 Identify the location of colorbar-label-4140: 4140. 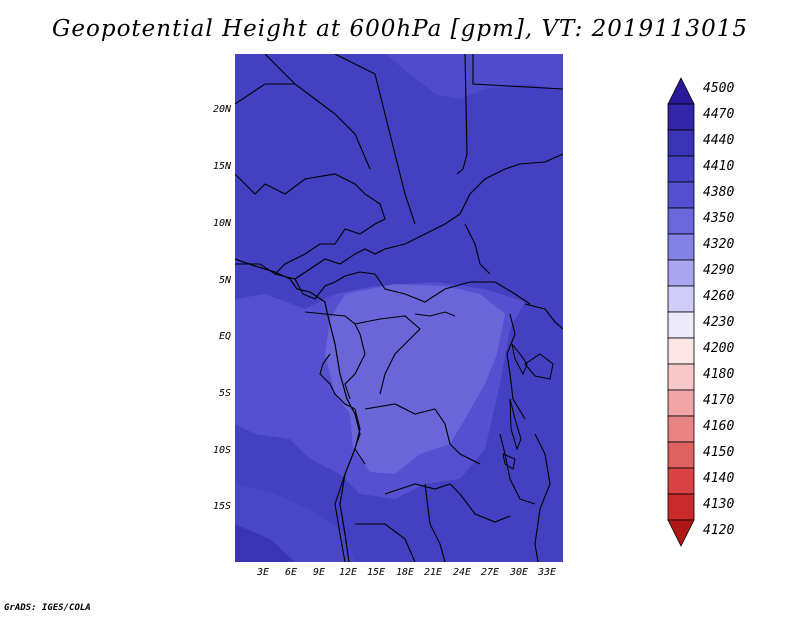
(719, 478).